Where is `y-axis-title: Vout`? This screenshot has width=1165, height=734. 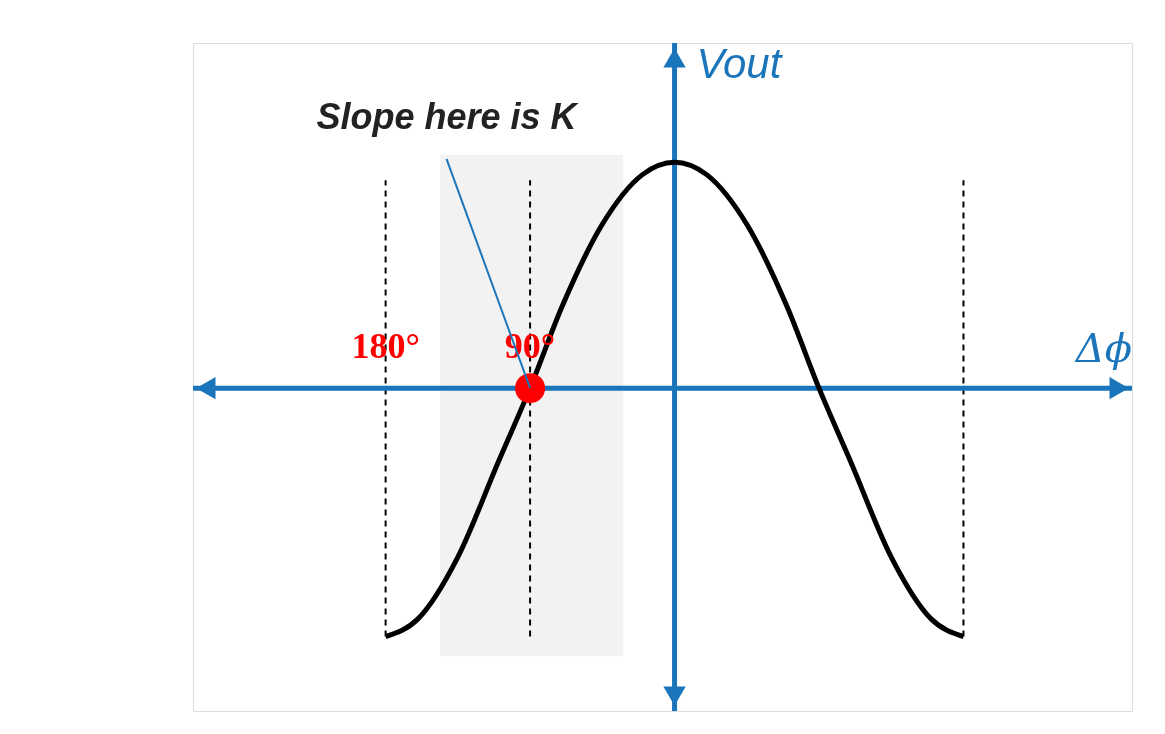
y-axis-title: Vout is located at coordinates (740, 63).